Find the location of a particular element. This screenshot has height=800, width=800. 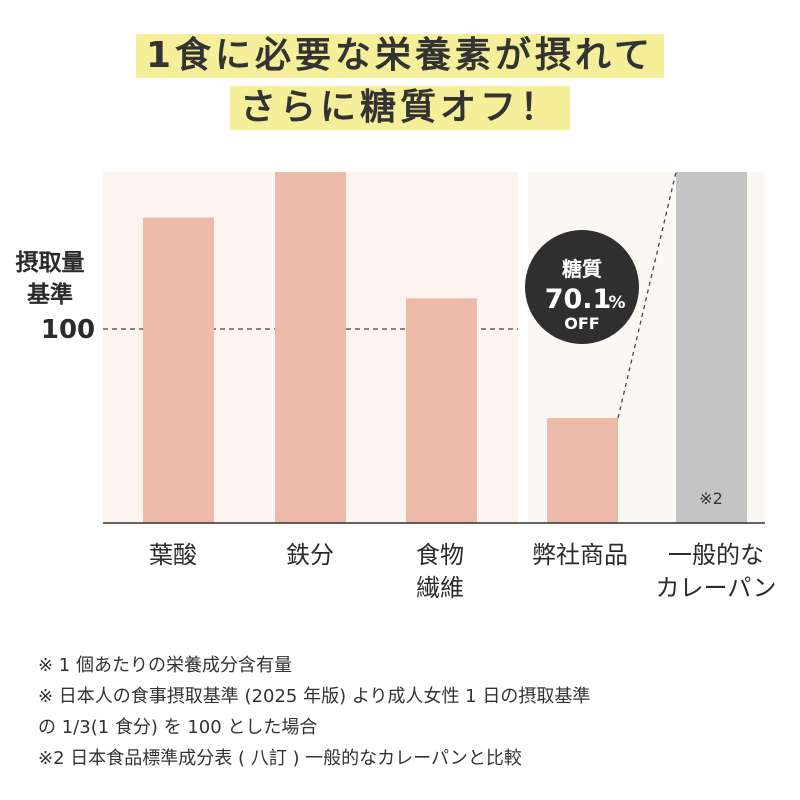

category-label-3: 弊社商品 is located at coordinates (580, 555).